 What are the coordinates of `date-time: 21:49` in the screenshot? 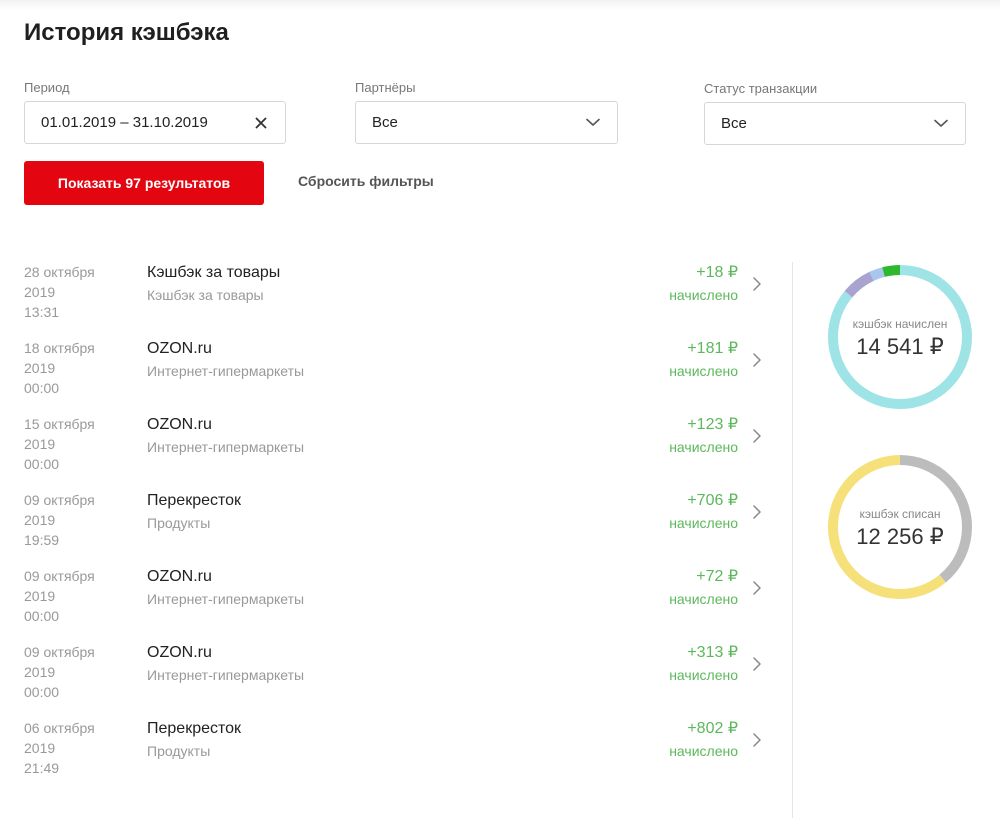 It's located at (42, 768).